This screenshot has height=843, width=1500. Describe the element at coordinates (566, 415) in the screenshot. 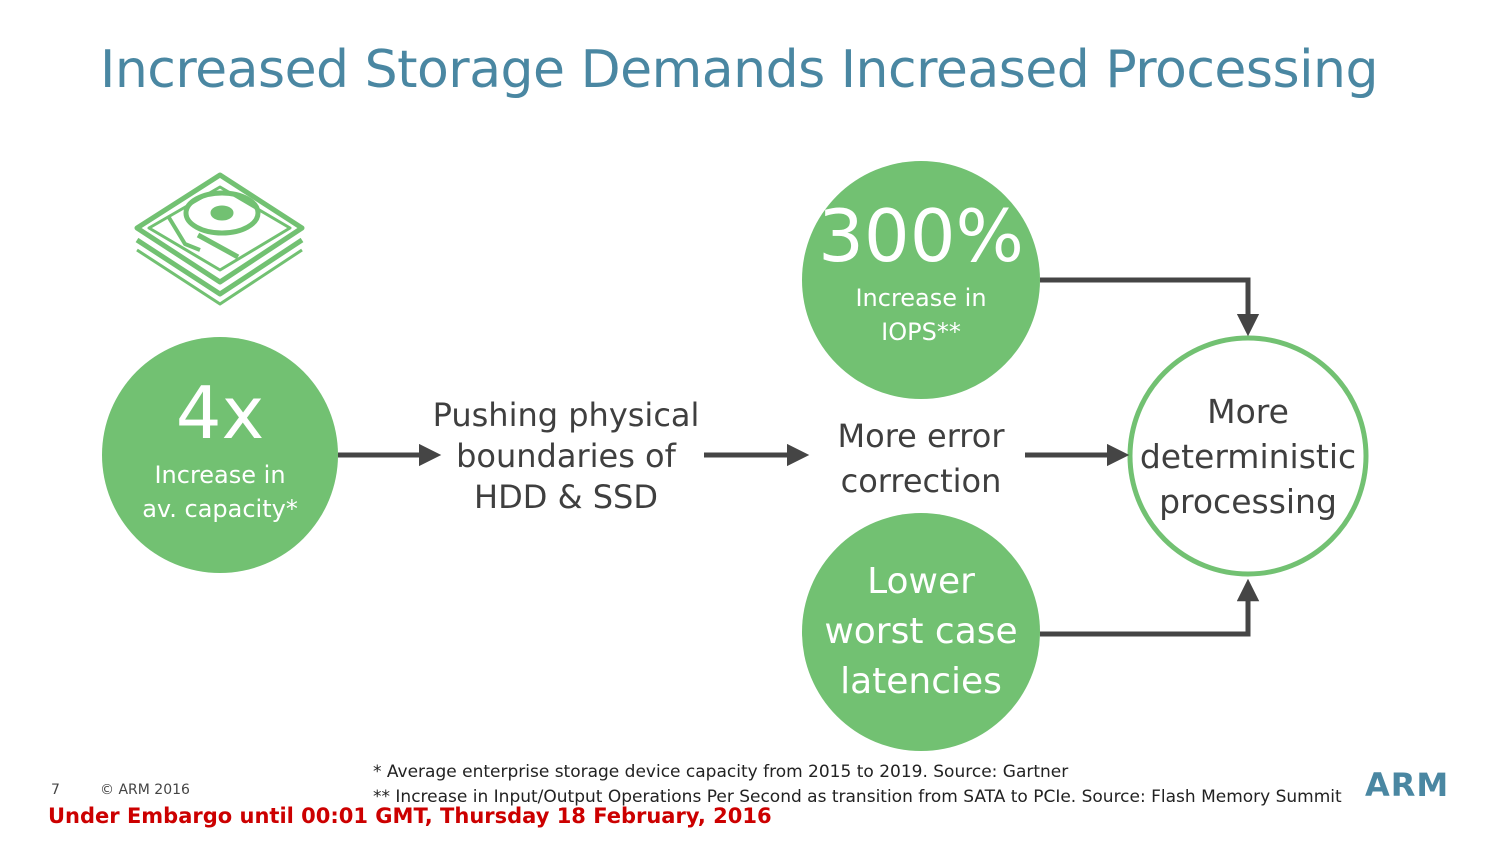

I see `pushing-line1: Pushing physical` at that location.